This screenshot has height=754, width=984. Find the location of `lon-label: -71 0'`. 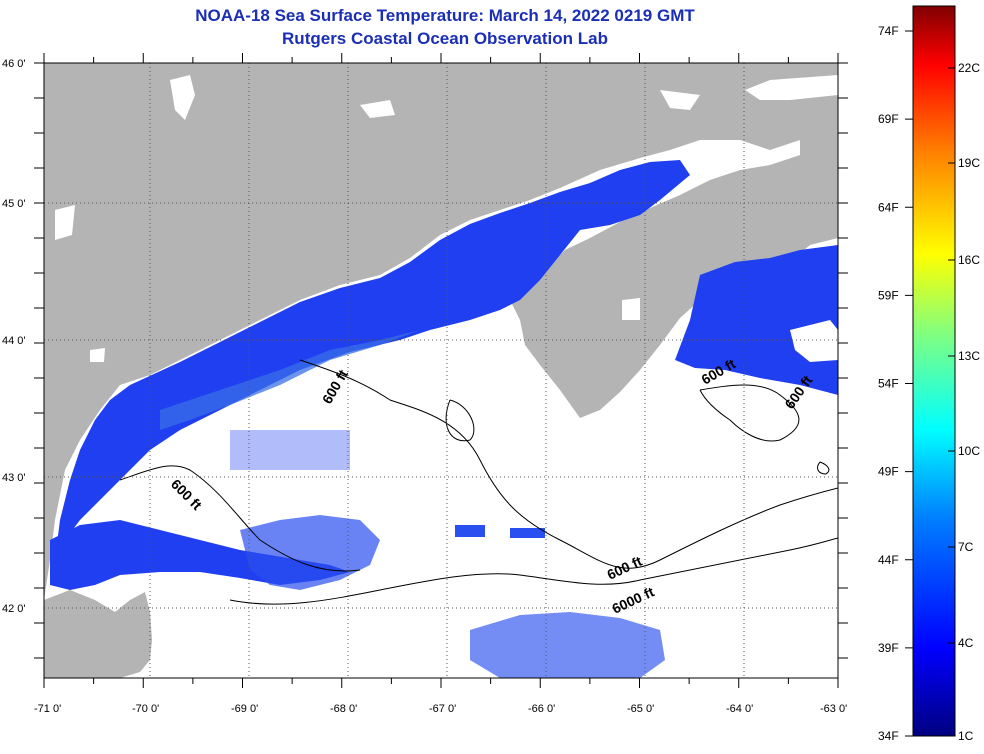

lon-label: -71 0' is located at coordinates (47, 709).